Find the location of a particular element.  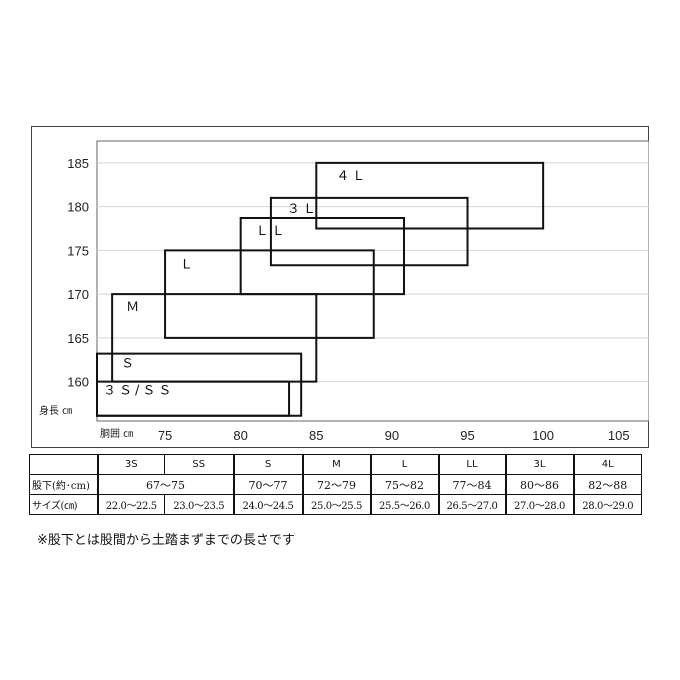

table-cell: 28.0～29.0 is located at coordinates (607, 504).